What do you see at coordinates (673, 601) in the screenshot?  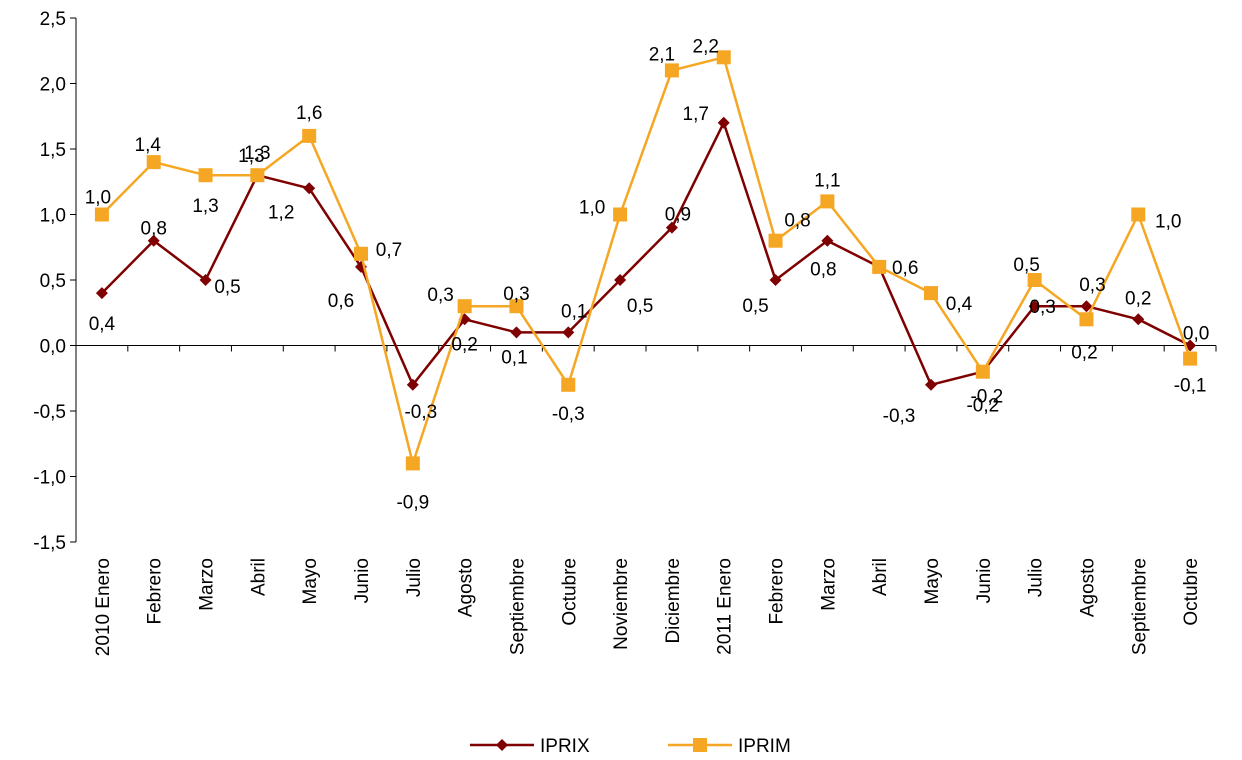 I see `x-tick-label: Diciembre` at bounding box center [673, 601].